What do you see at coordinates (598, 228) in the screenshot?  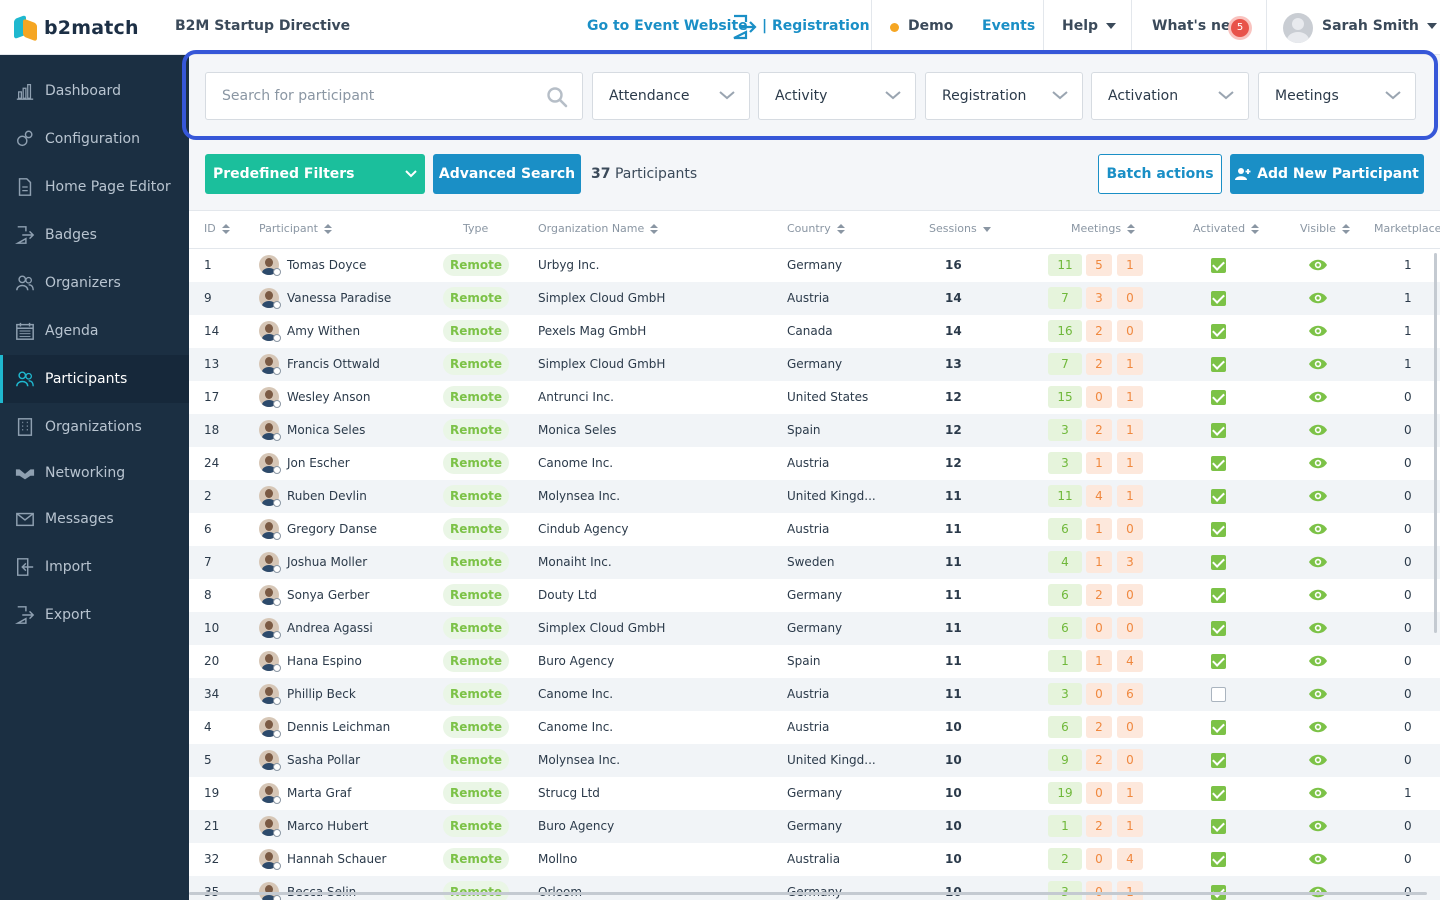 I see `column-header-organization: Organization Name` at bounding box center [598, 228].